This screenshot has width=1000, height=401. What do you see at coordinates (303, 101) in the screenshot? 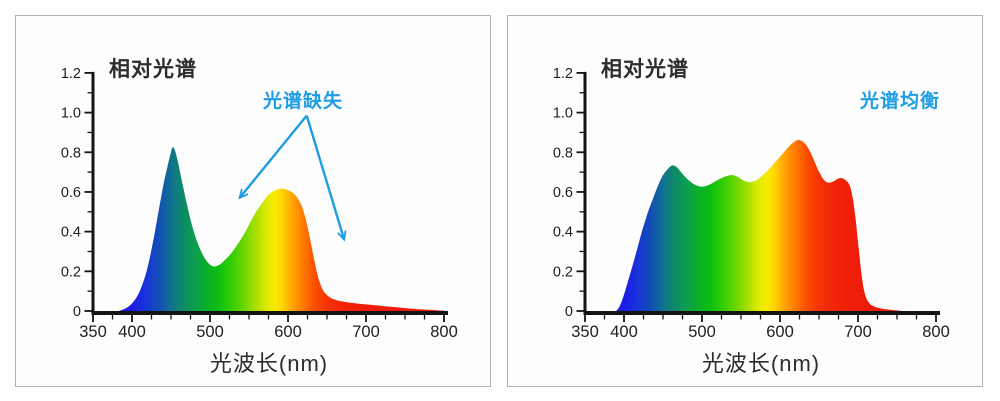
I see `annotation-spectrum-missing: 光谱缺失` at bounding box center [303, 101].